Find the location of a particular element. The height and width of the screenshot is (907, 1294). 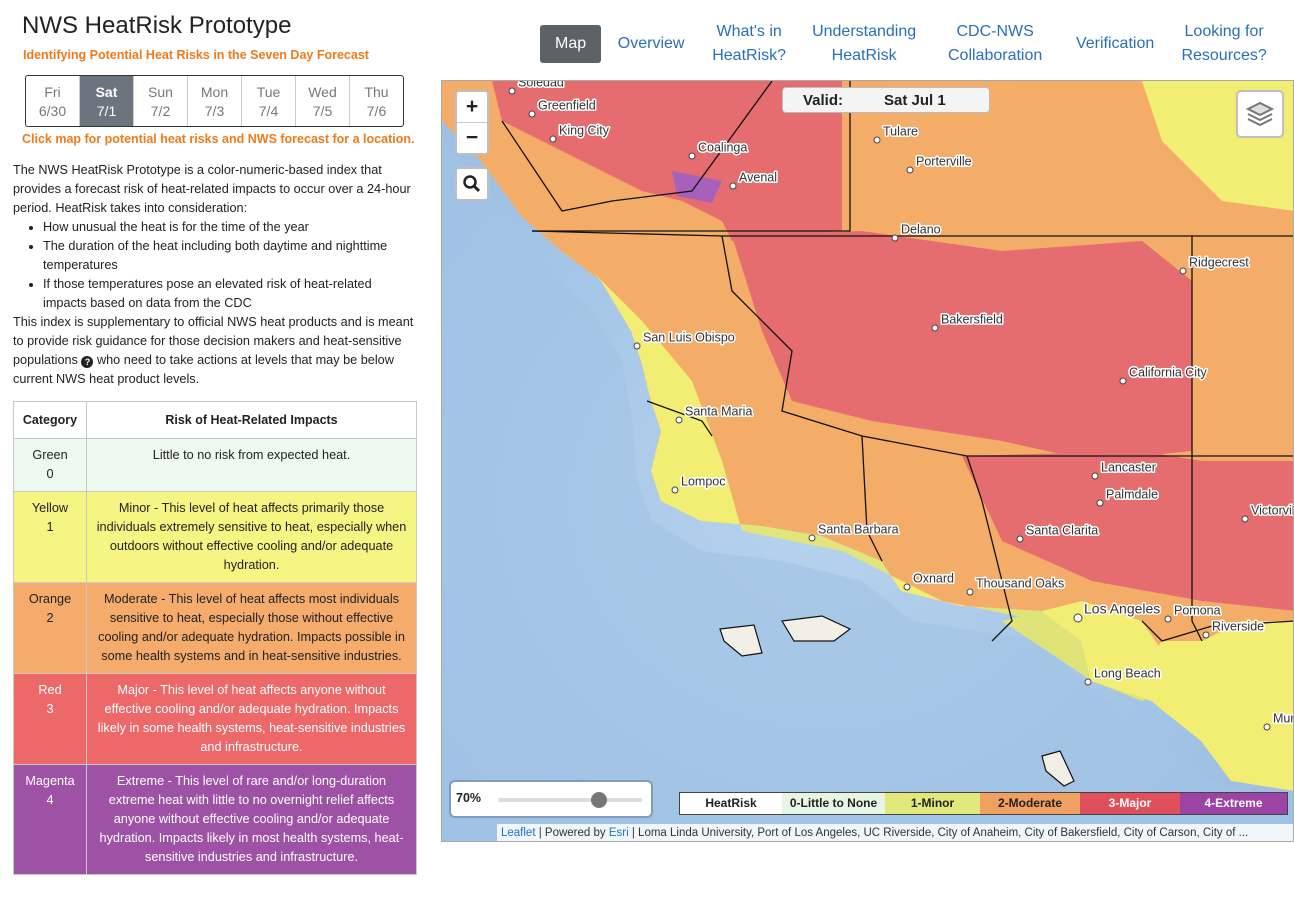

day-tab: Sat 7/1 is located at coordinates (106, 101).